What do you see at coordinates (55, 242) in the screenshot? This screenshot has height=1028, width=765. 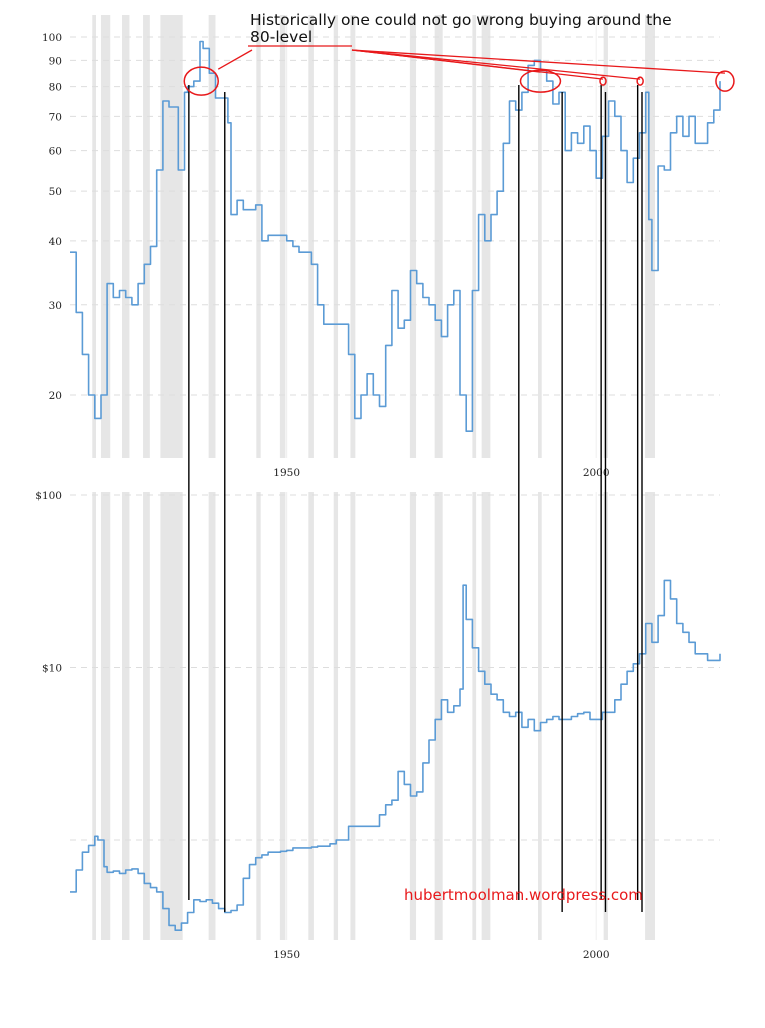 I see `y-tick-label: 40` at bounding box center [55, 242].